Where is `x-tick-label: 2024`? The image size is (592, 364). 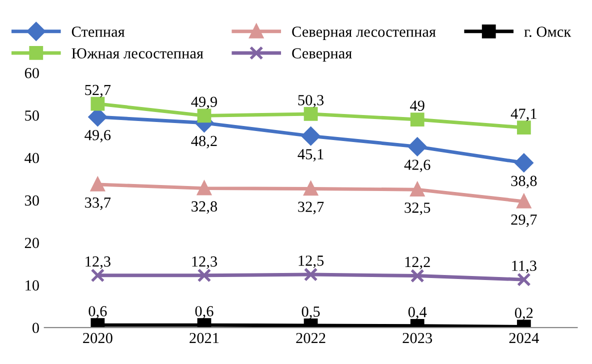 x-tick-label: 2024 is located at coordinates (524, 338).